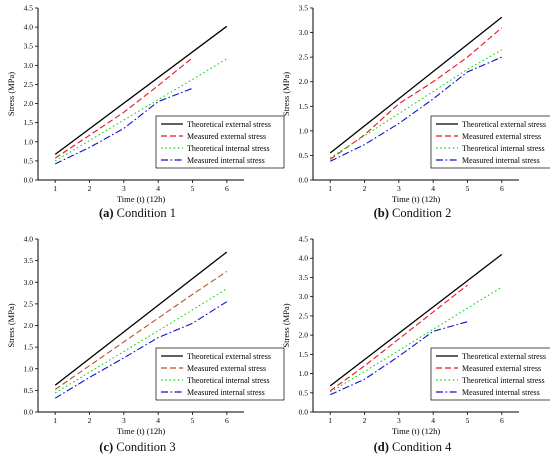 Image resolution: width=550 pixels, height=463 pixels. I want to click on caption-d-letter: (d), so click(381, 447).